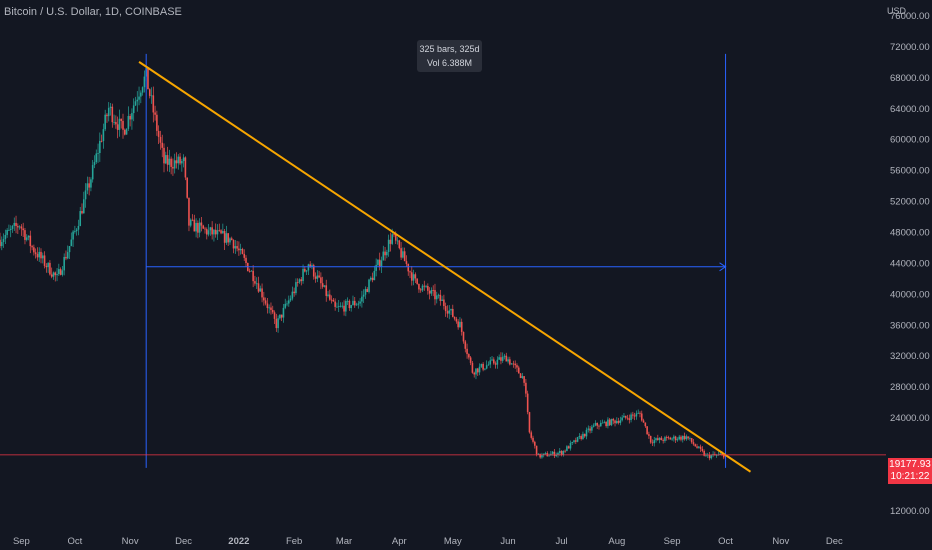 Image resolution: width=932 pixels, height=550 pixels. What do you see at coordinates (910, 471) in the screenshot?
I see `last-price-tag: 19177.93 10:21:22` at bounding box center [910, 471].